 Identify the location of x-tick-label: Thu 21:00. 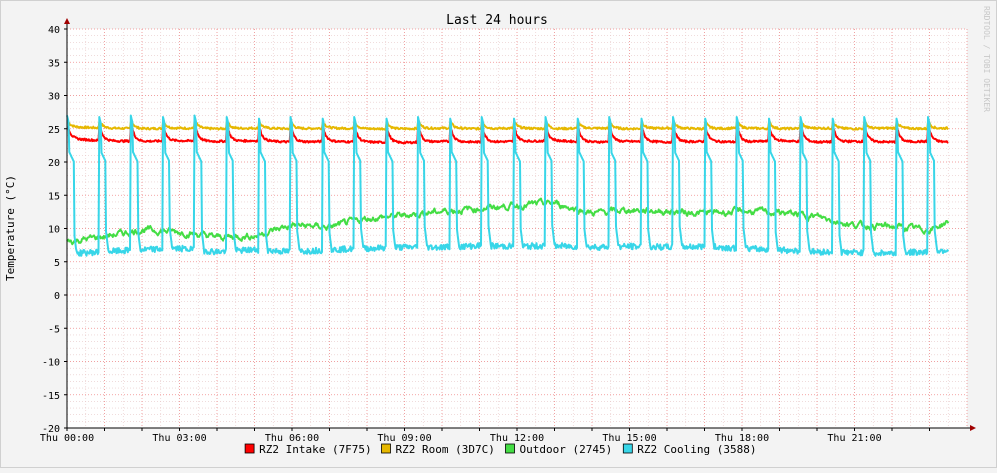
(854, 438).